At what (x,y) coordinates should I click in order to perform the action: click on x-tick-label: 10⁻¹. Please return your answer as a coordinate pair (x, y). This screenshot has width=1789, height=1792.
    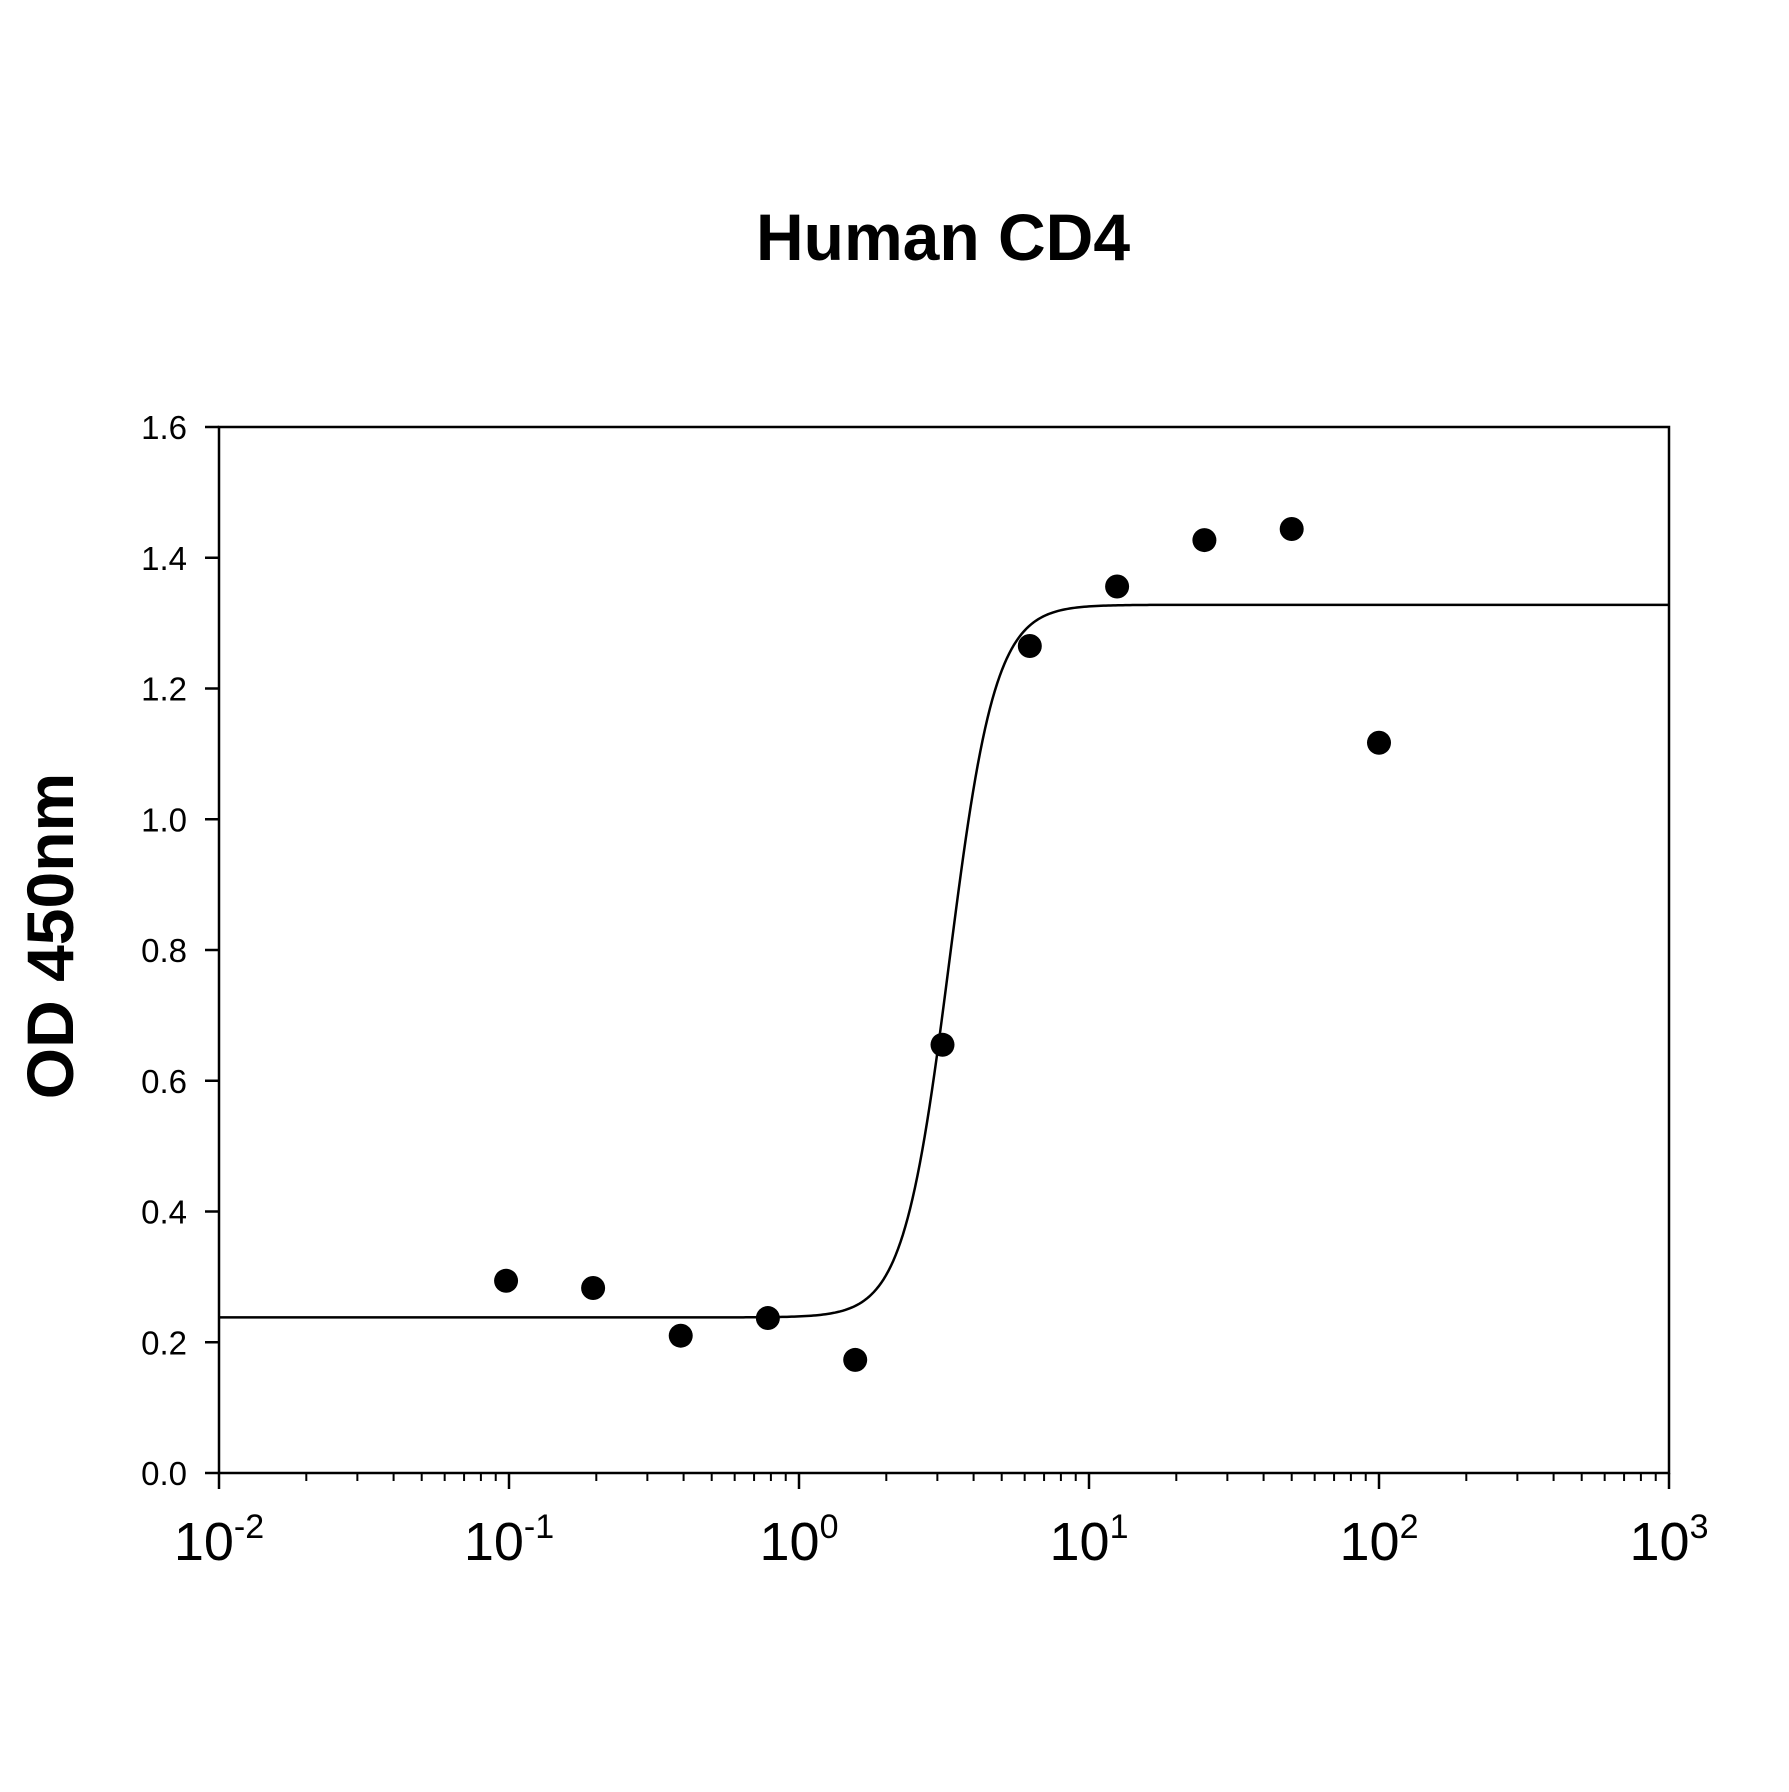
    Looking at the image, I should click on (509, 1540).